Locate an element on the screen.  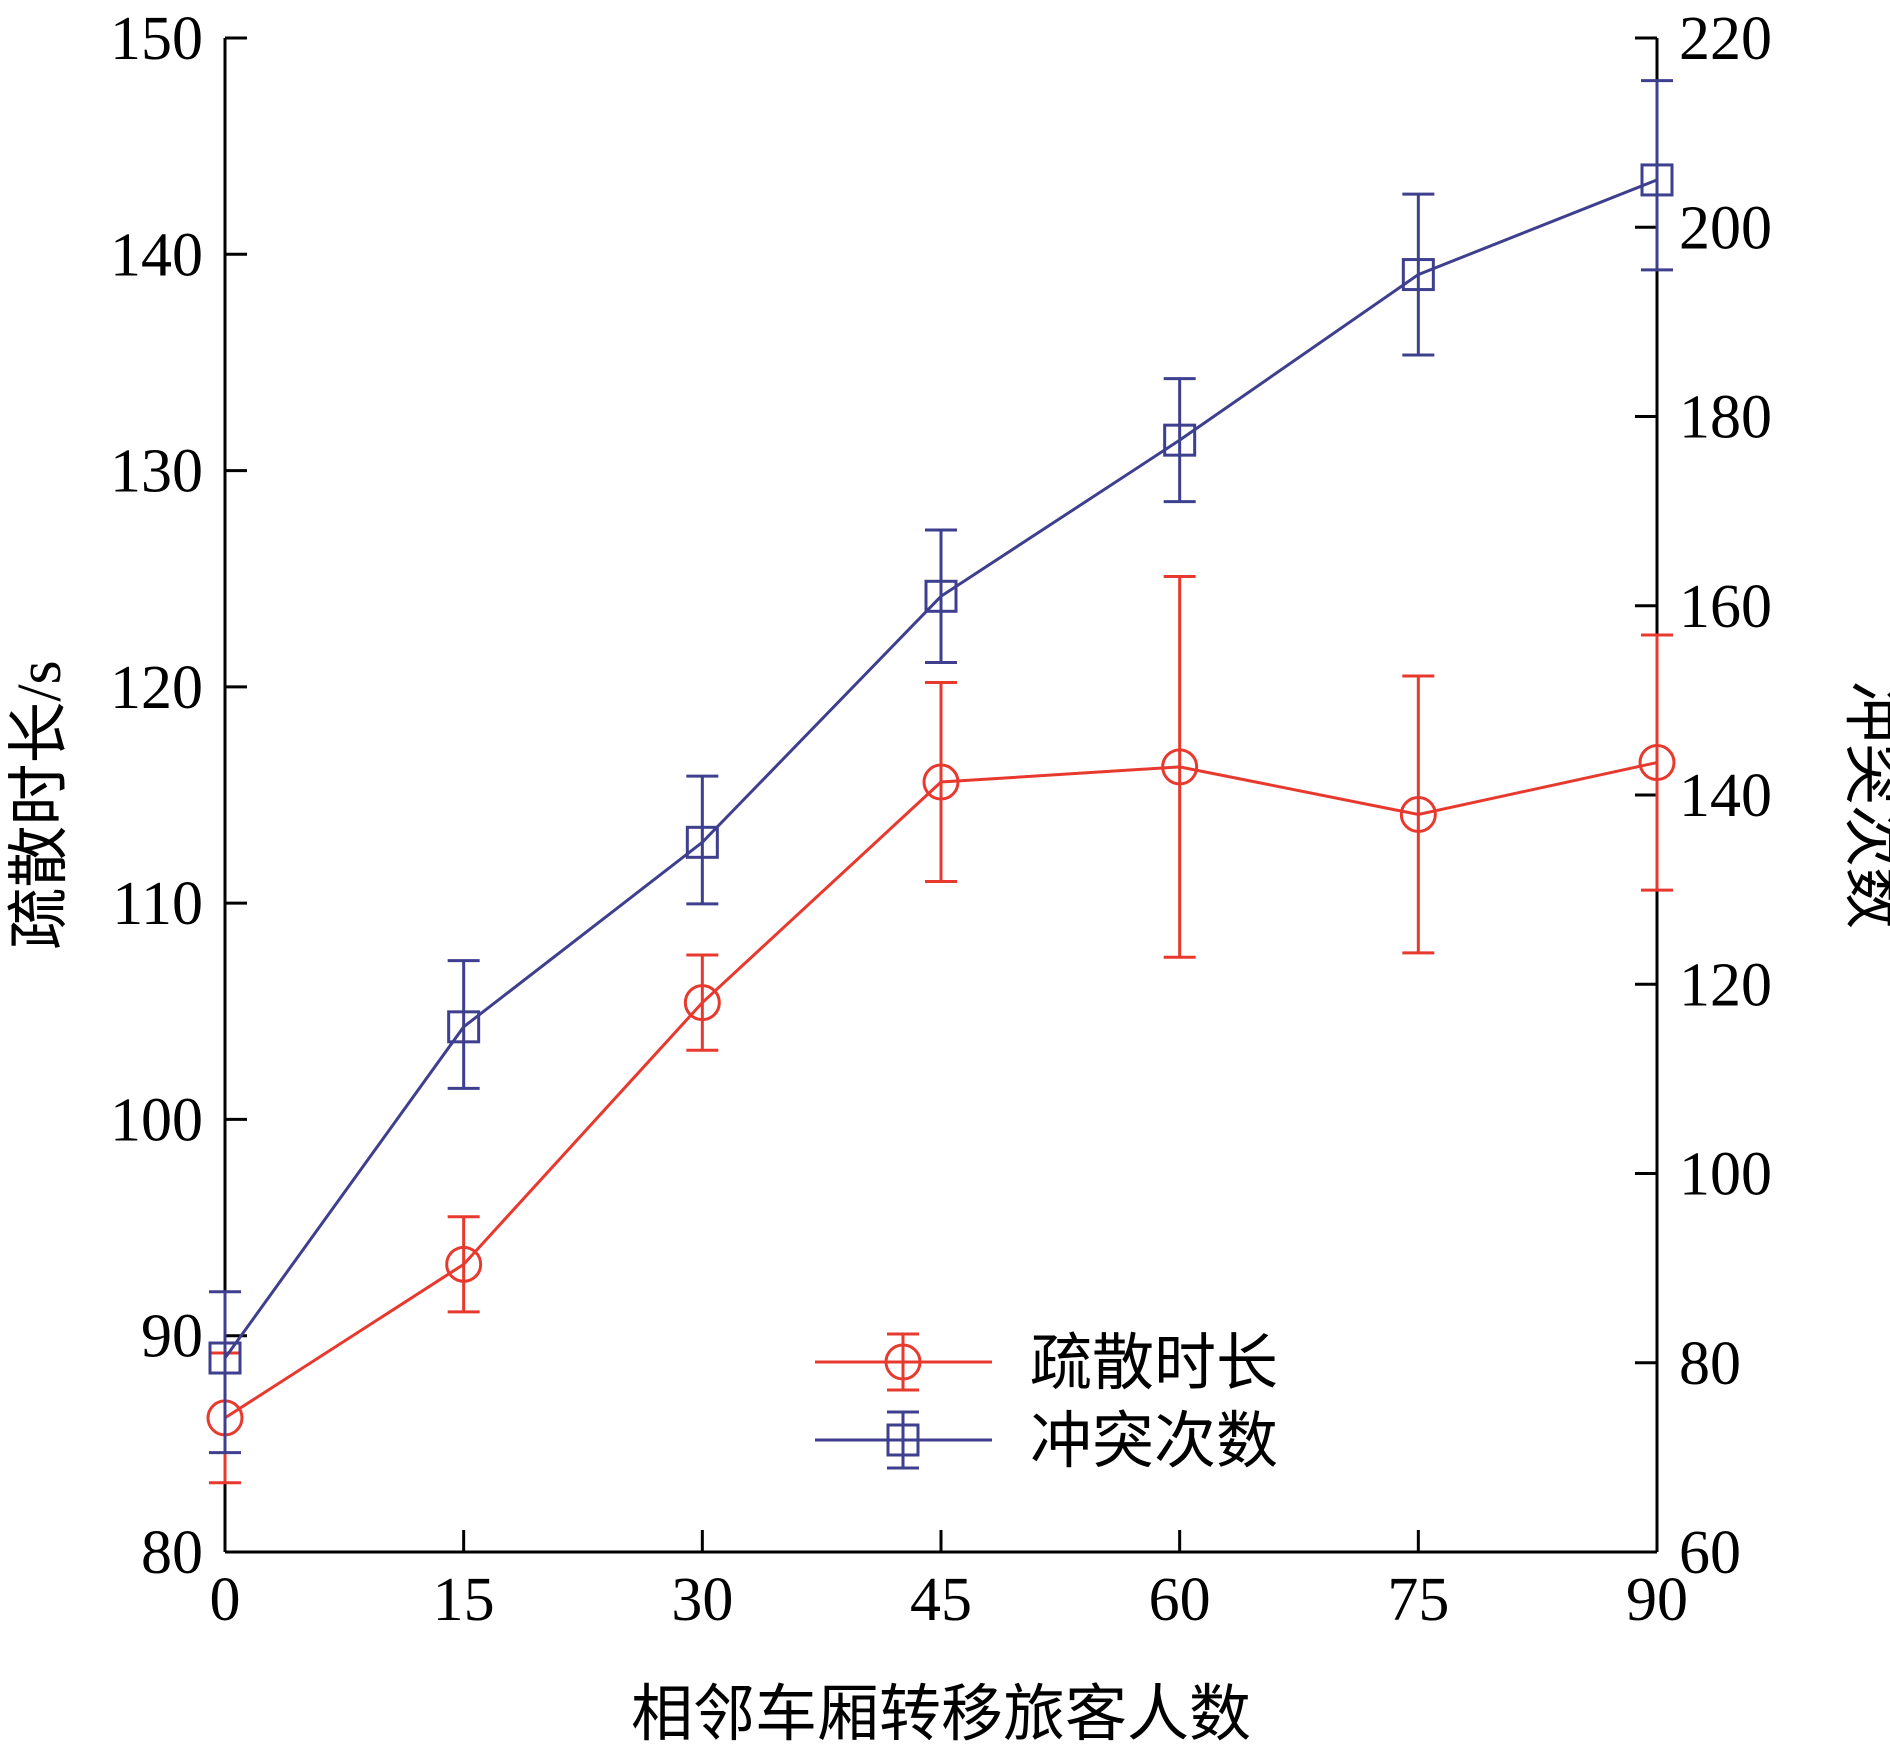
x-axis-title: 相邻车厢转移旅客人数 is located at coordinates (941, 1715).